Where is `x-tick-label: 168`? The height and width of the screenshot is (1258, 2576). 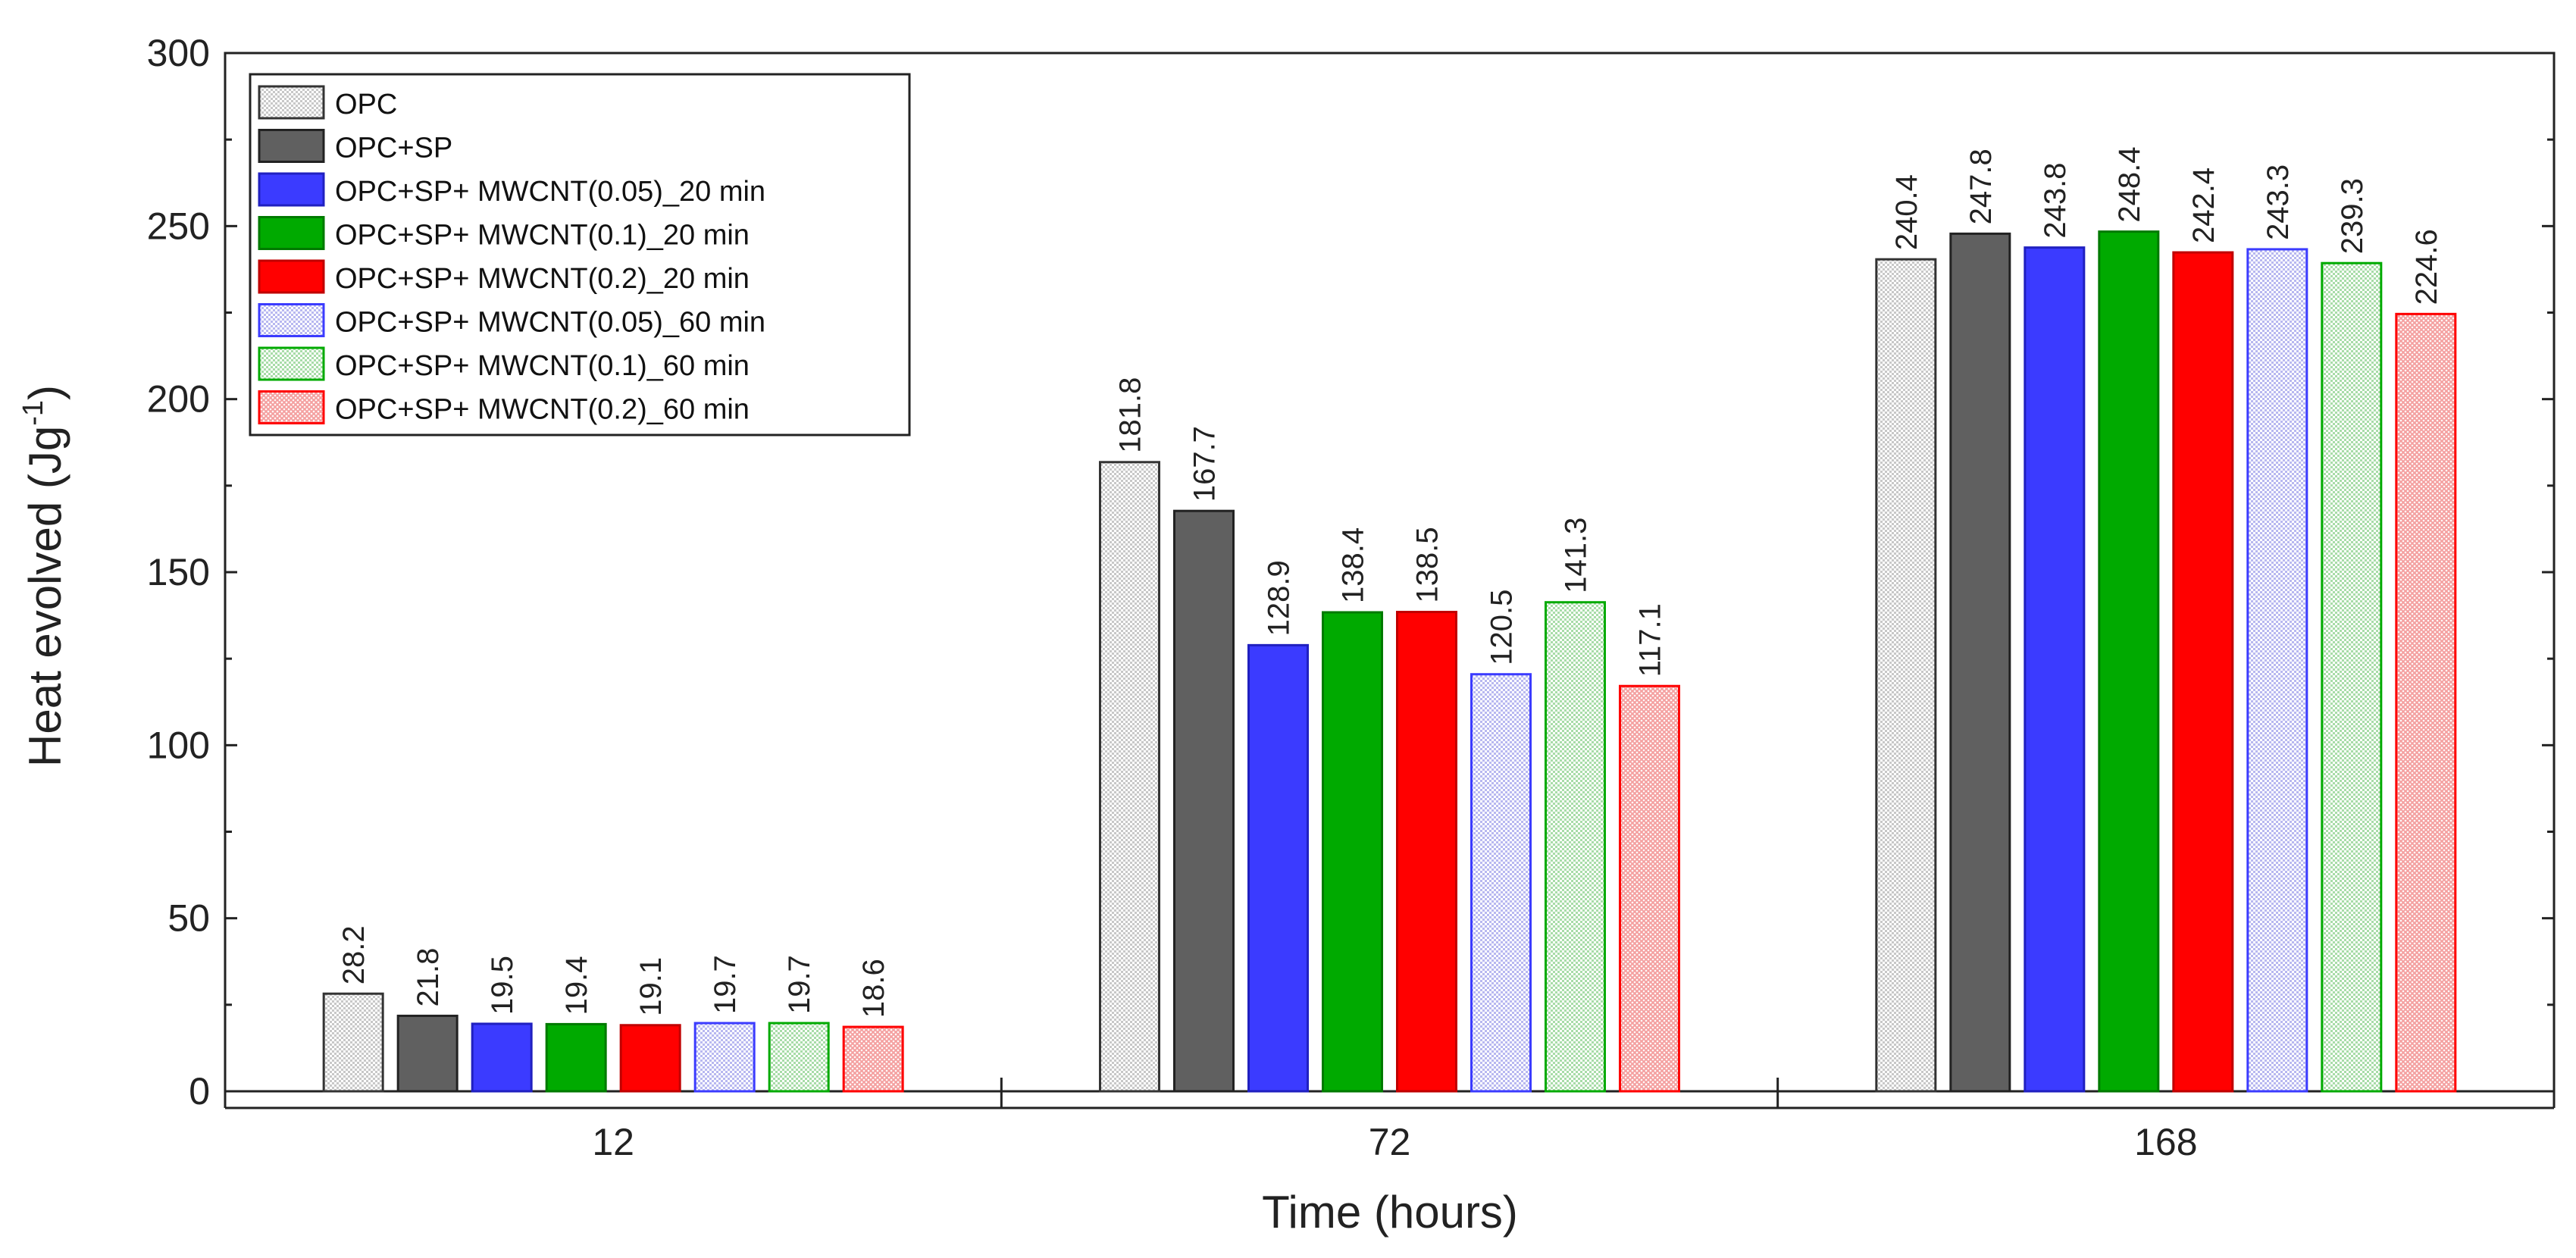
x-tick-label: 168 is located at coordinates (2165, 1142).